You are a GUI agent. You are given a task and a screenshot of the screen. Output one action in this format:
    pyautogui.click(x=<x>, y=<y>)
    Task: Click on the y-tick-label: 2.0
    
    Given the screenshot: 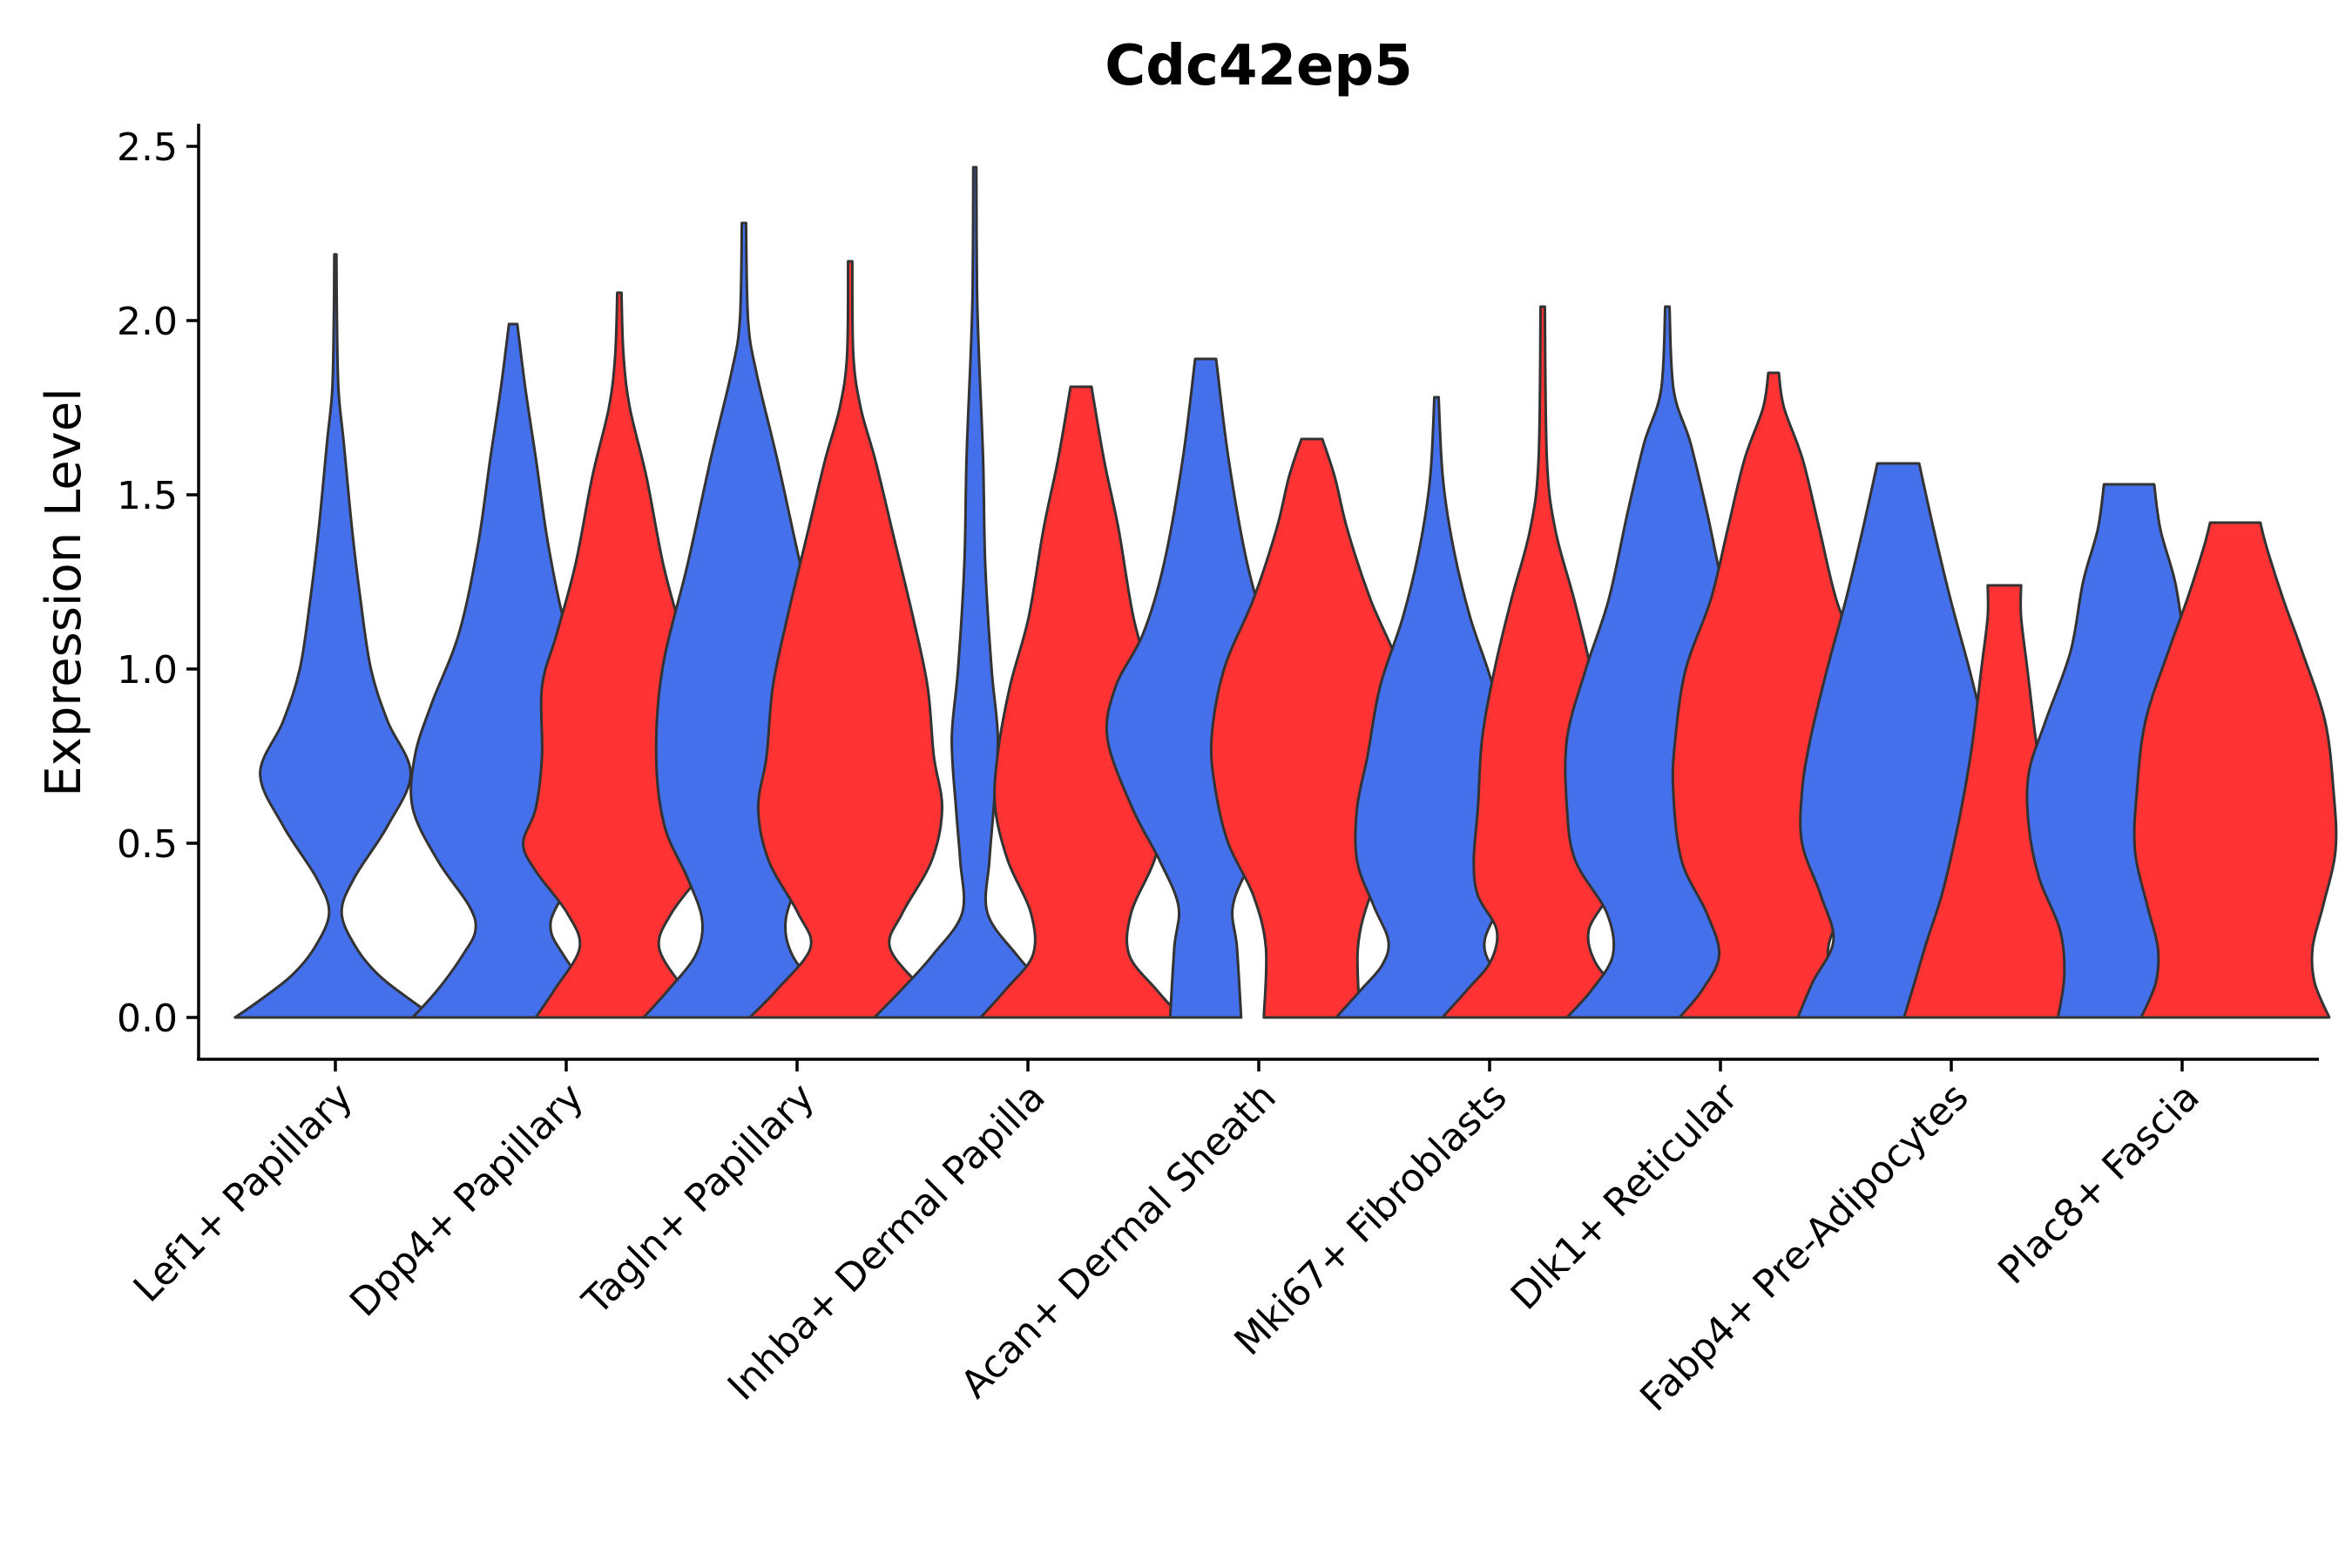 What is the action you would take?
    pyautogui.click(x=147, y=322)
    